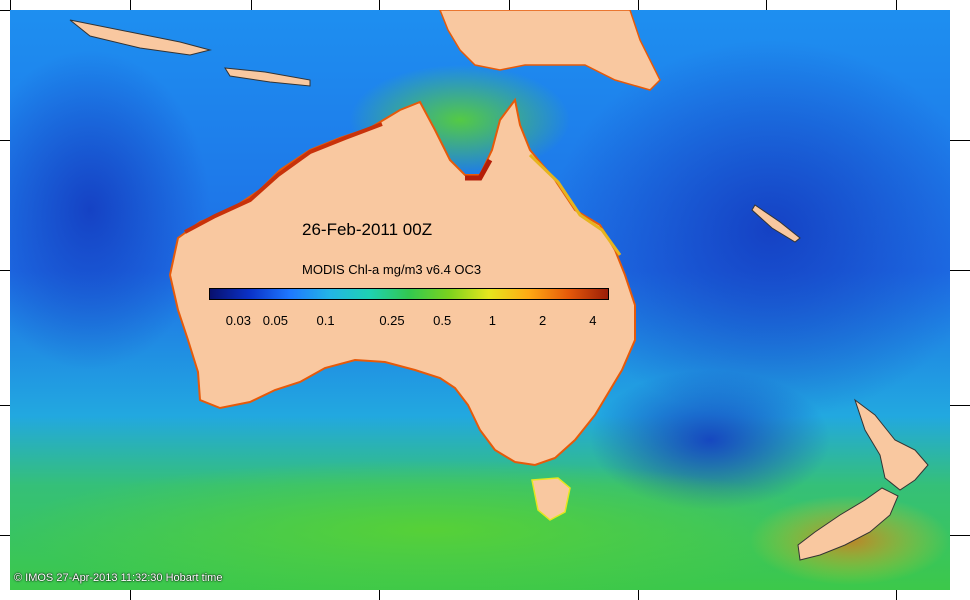  What do you see at coordinates (367, 229) in the screenshot?
I see `date-label: 26-Feb-2011 00Z` at bounding box center [367, 229].